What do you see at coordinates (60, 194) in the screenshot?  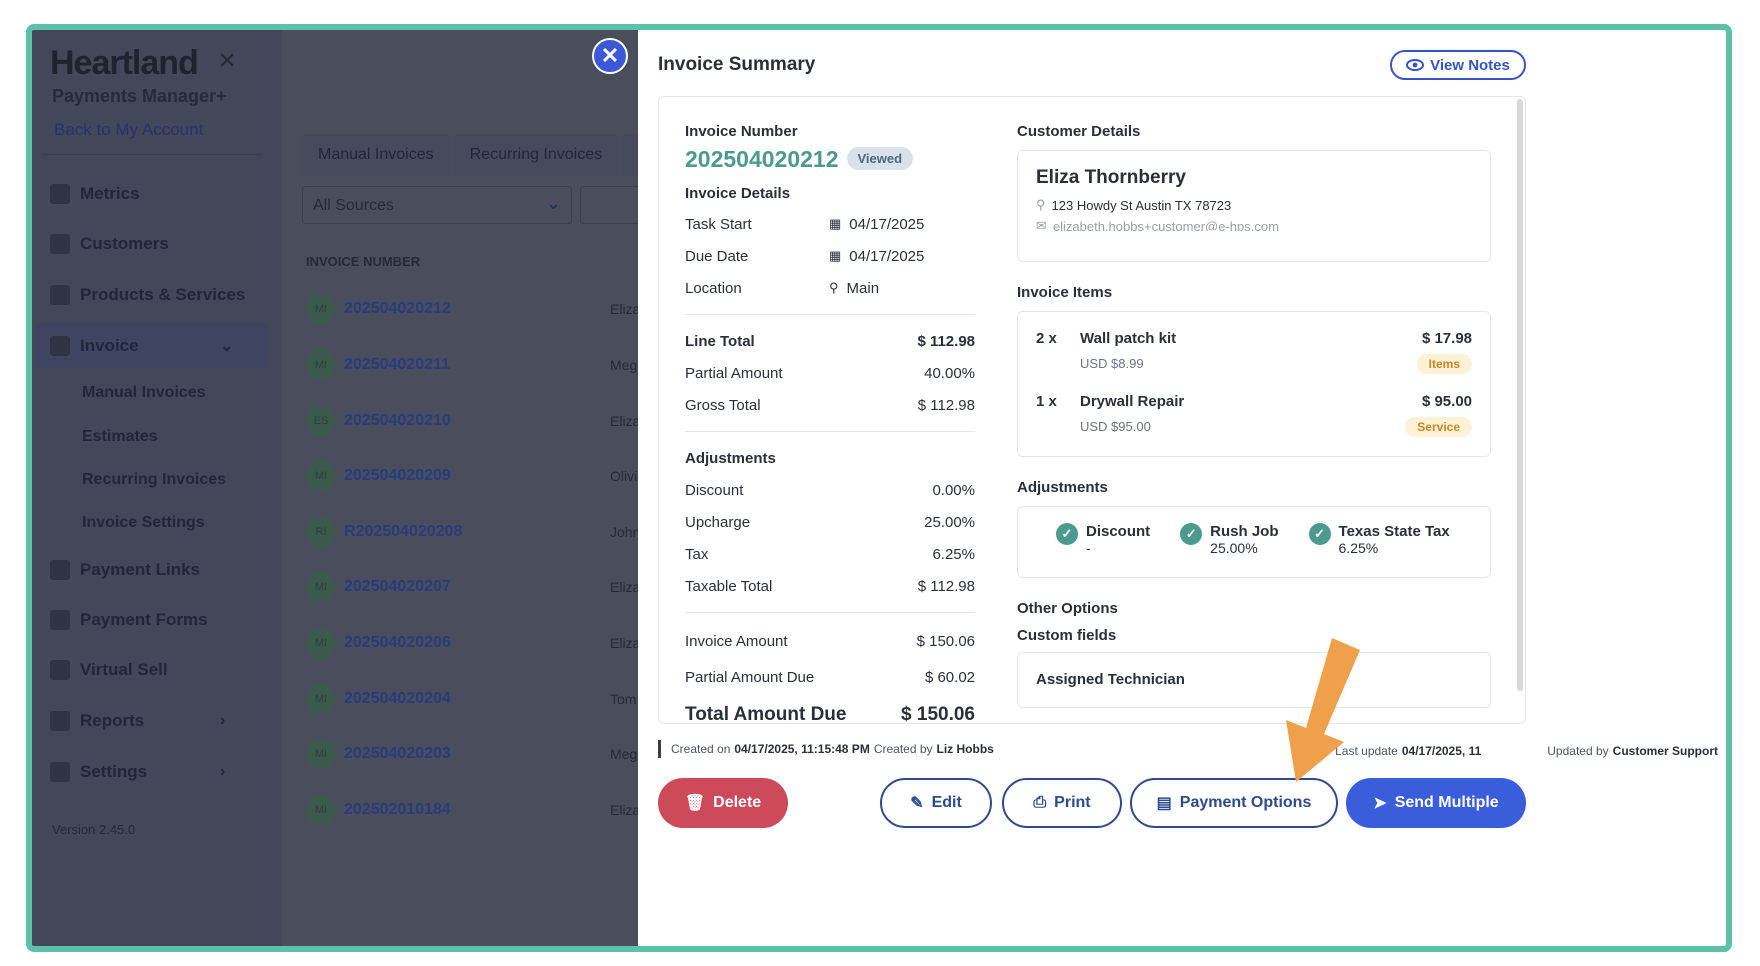 I see `metrics-icon` at bounding box center [60, 194].